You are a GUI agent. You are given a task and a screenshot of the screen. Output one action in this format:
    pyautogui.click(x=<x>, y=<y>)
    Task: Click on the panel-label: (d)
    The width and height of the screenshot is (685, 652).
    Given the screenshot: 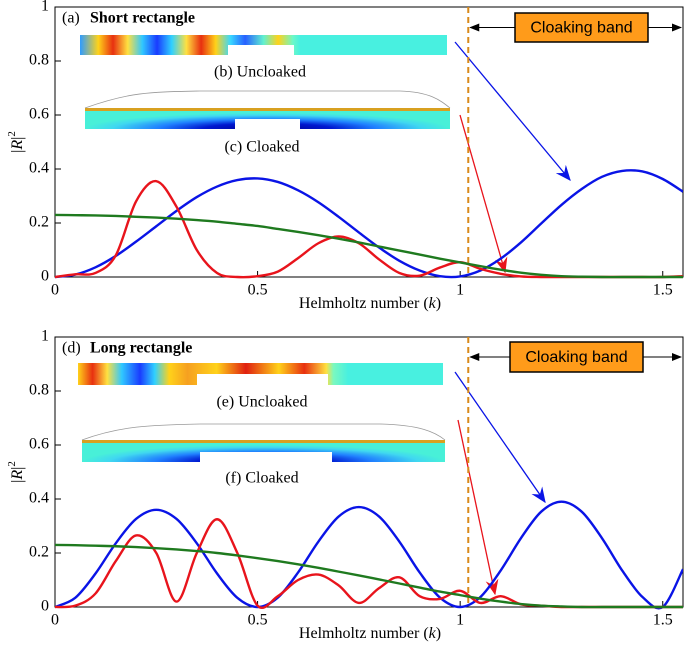 What is the action you would take?
    pyautogui.click(x=71, y=348)
    